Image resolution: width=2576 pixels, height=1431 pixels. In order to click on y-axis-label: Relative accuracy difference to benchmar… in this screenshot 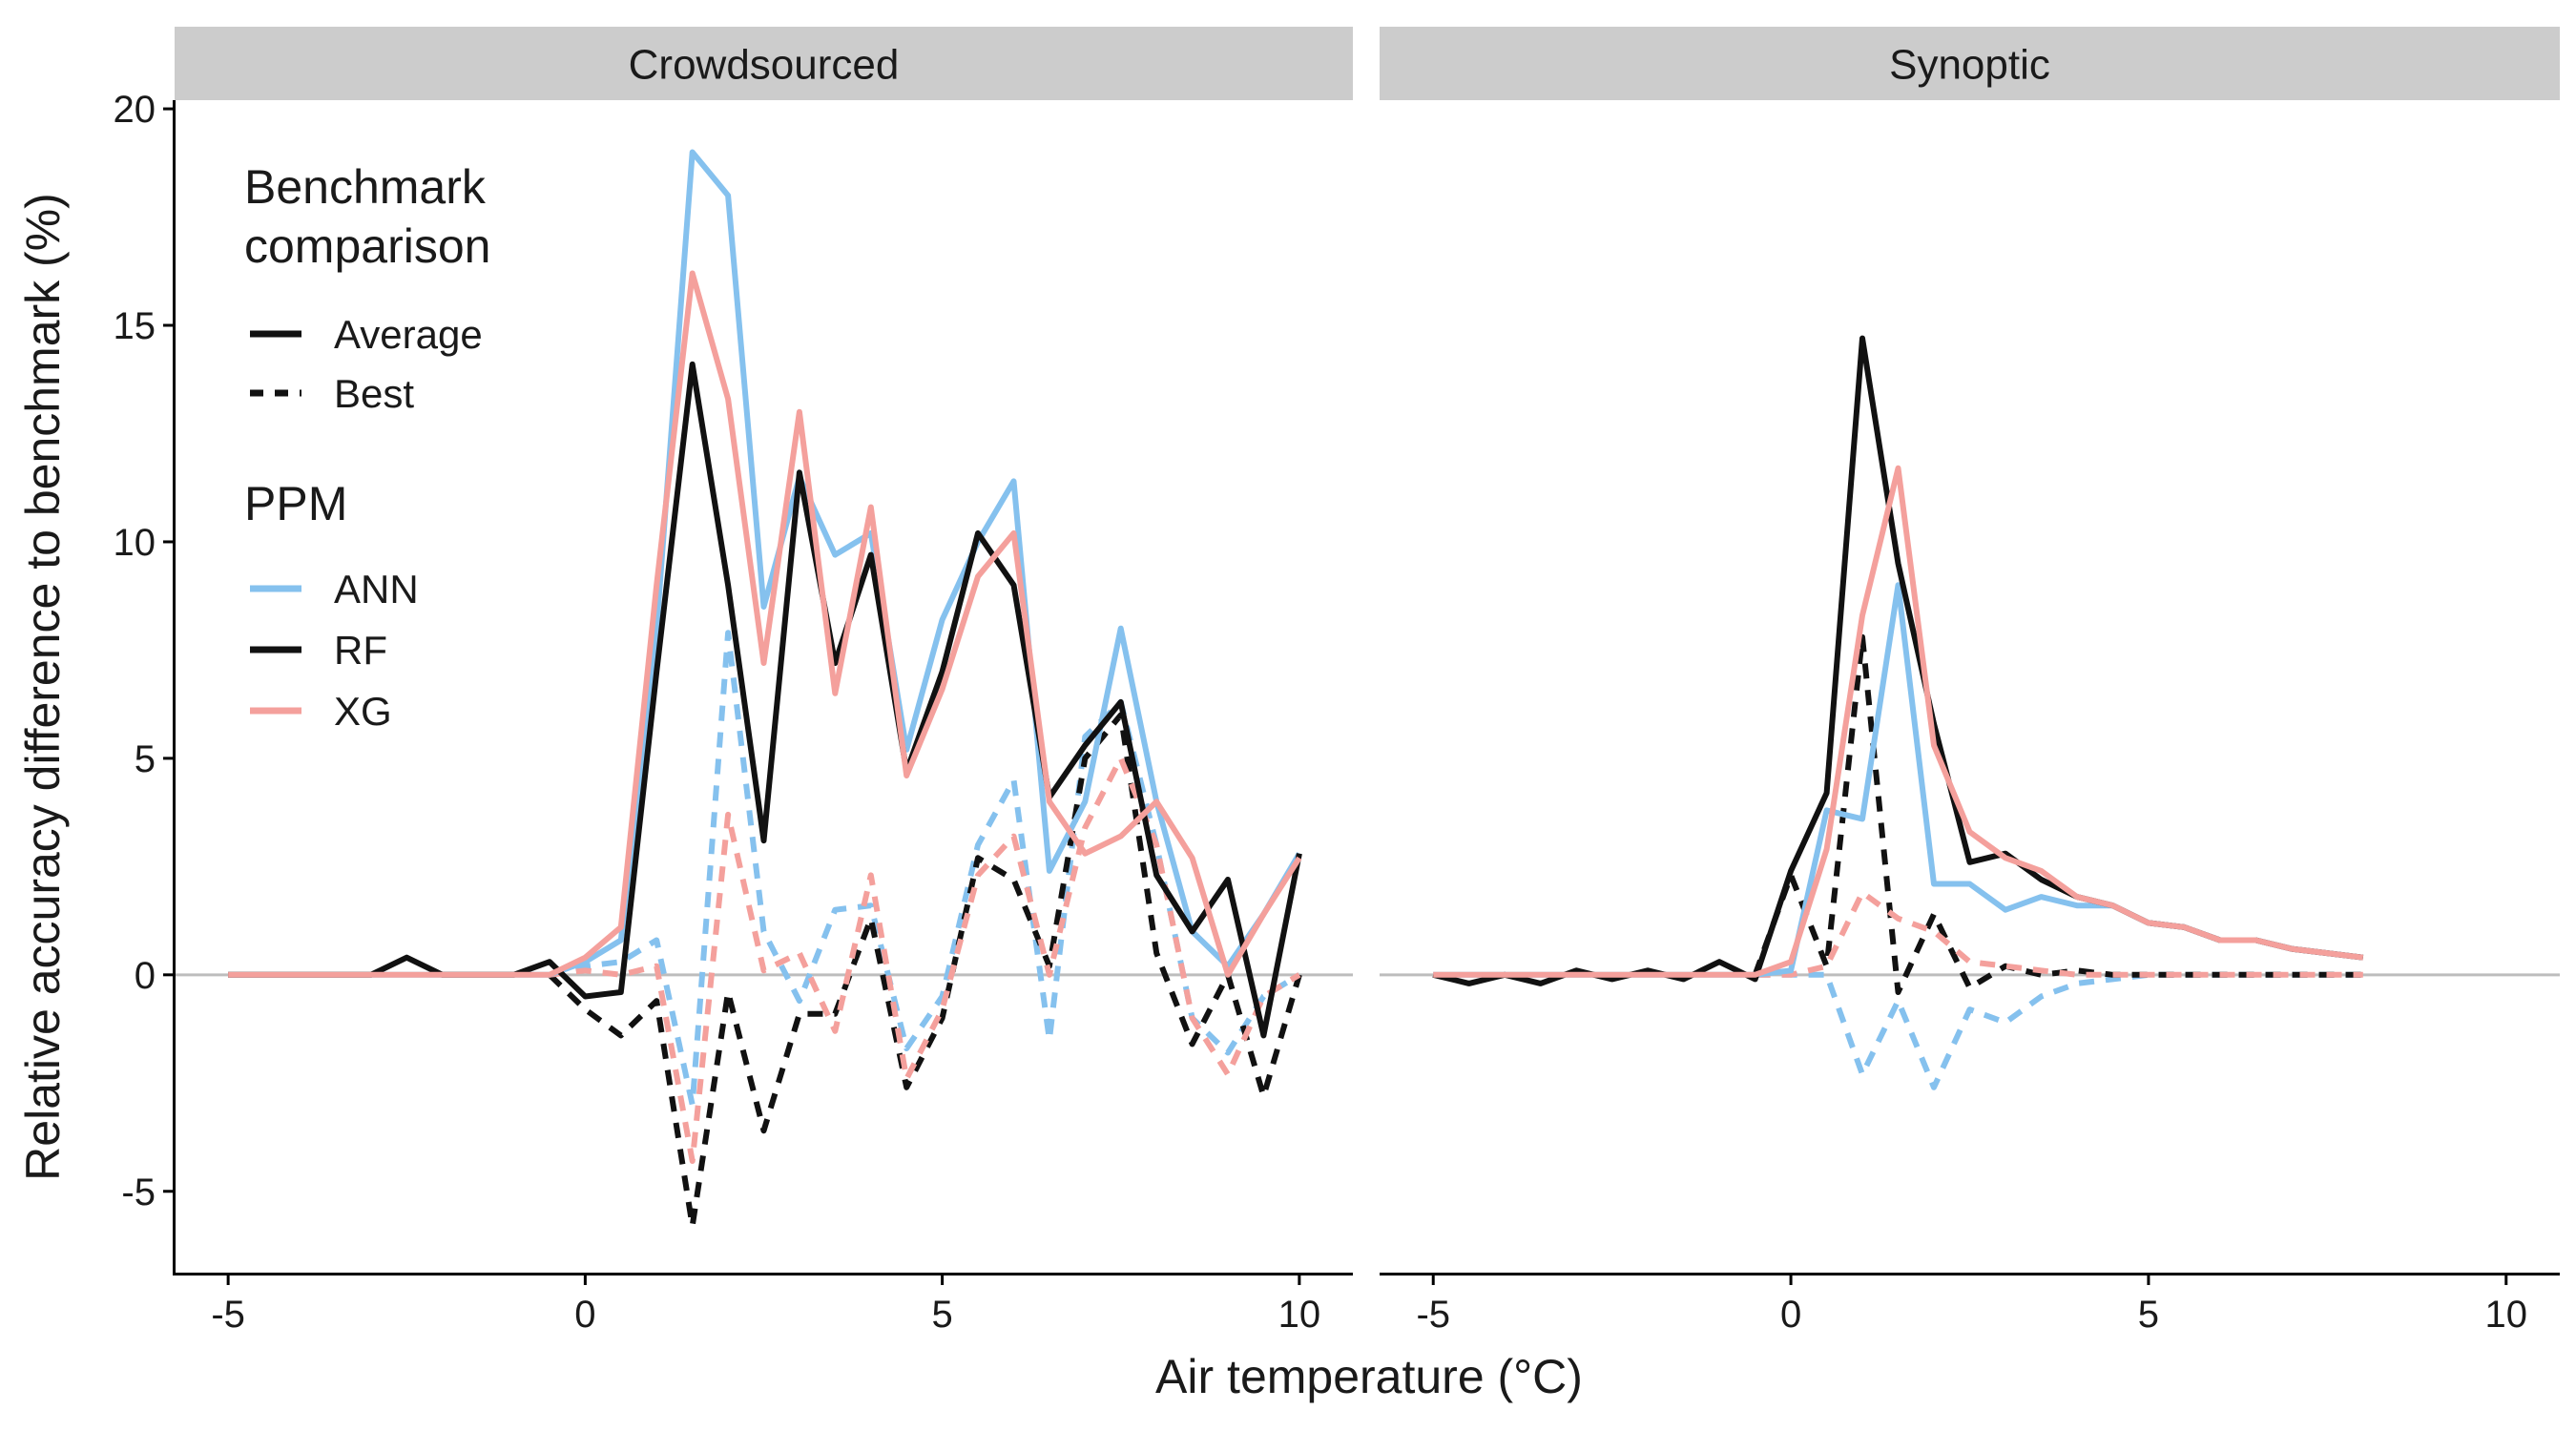, I will do `click(43, 687)`.